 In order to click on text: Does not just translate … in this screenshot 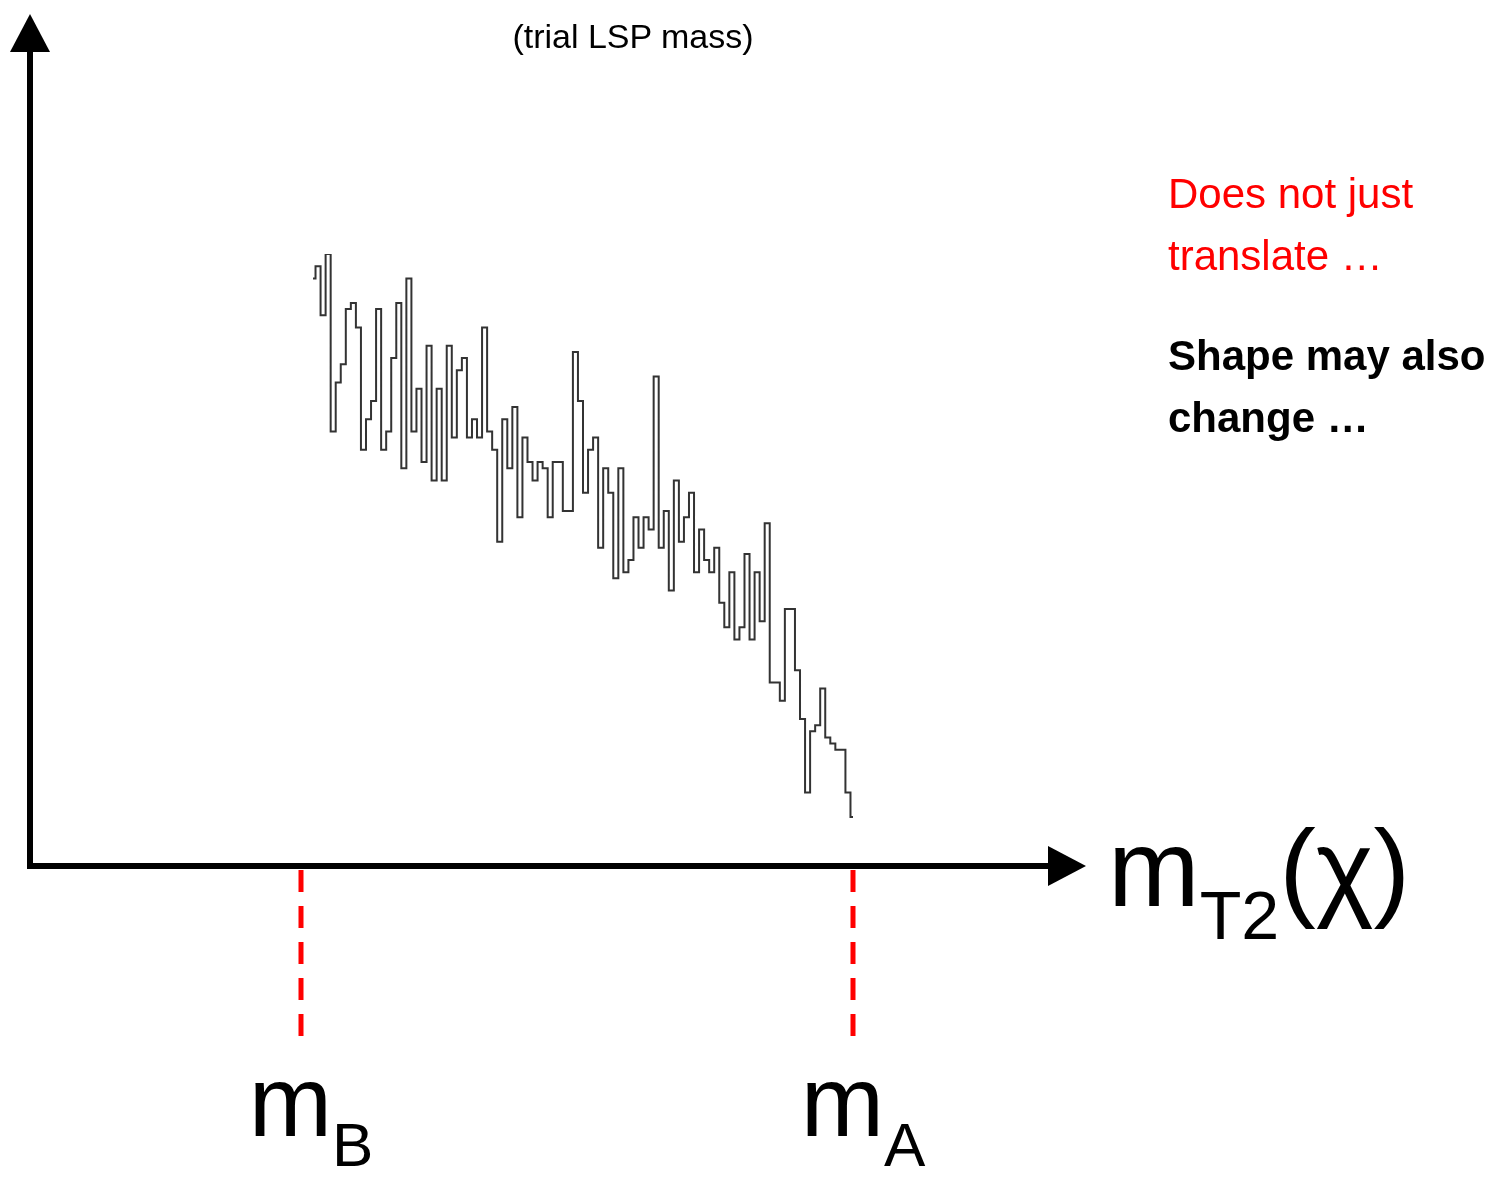, I will do `click(1291, 224)`.